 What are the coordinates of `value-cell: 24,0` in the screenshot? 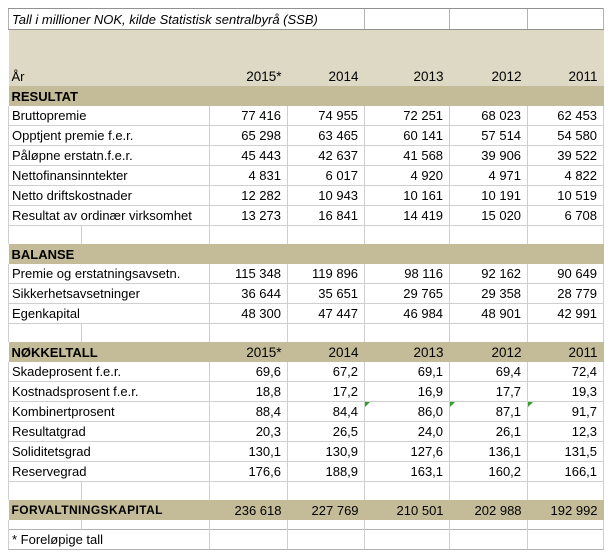 It's located at (407, 431).